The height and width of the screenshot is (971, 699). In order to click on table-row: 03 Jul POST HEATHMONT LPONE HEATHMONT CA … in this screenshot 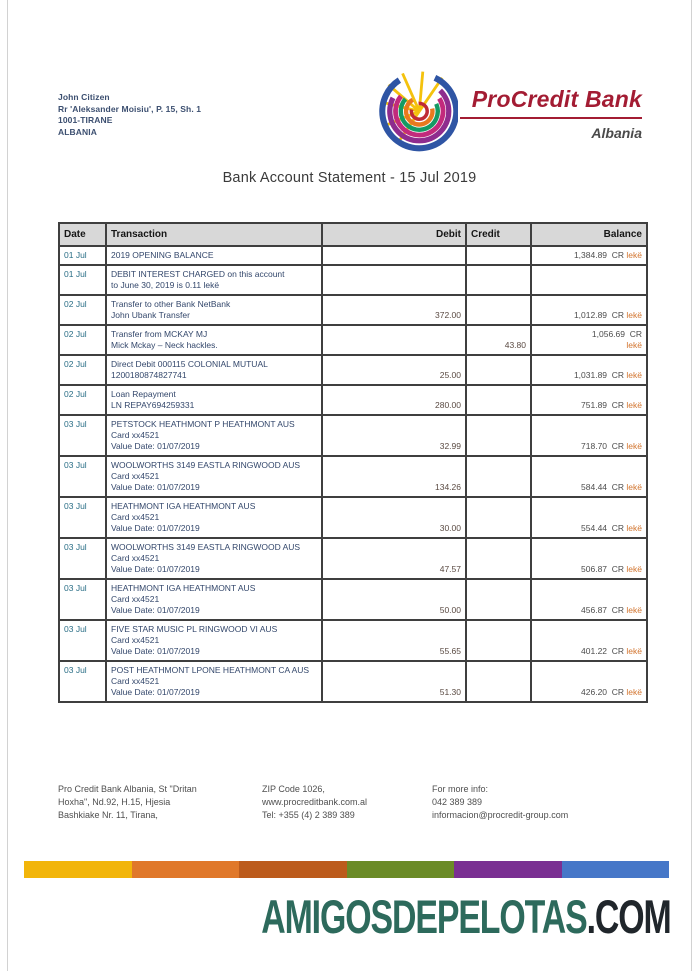, I will do `click(353, 681)`.